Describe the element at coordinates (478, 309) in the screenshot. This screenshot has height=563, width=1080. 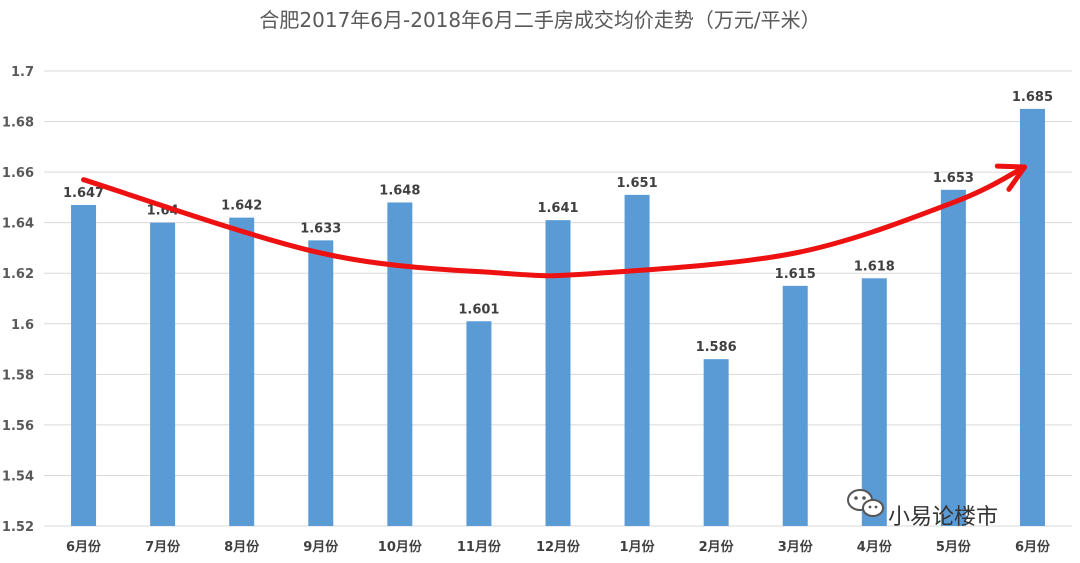
I see `data-label: 1.601` at that location.